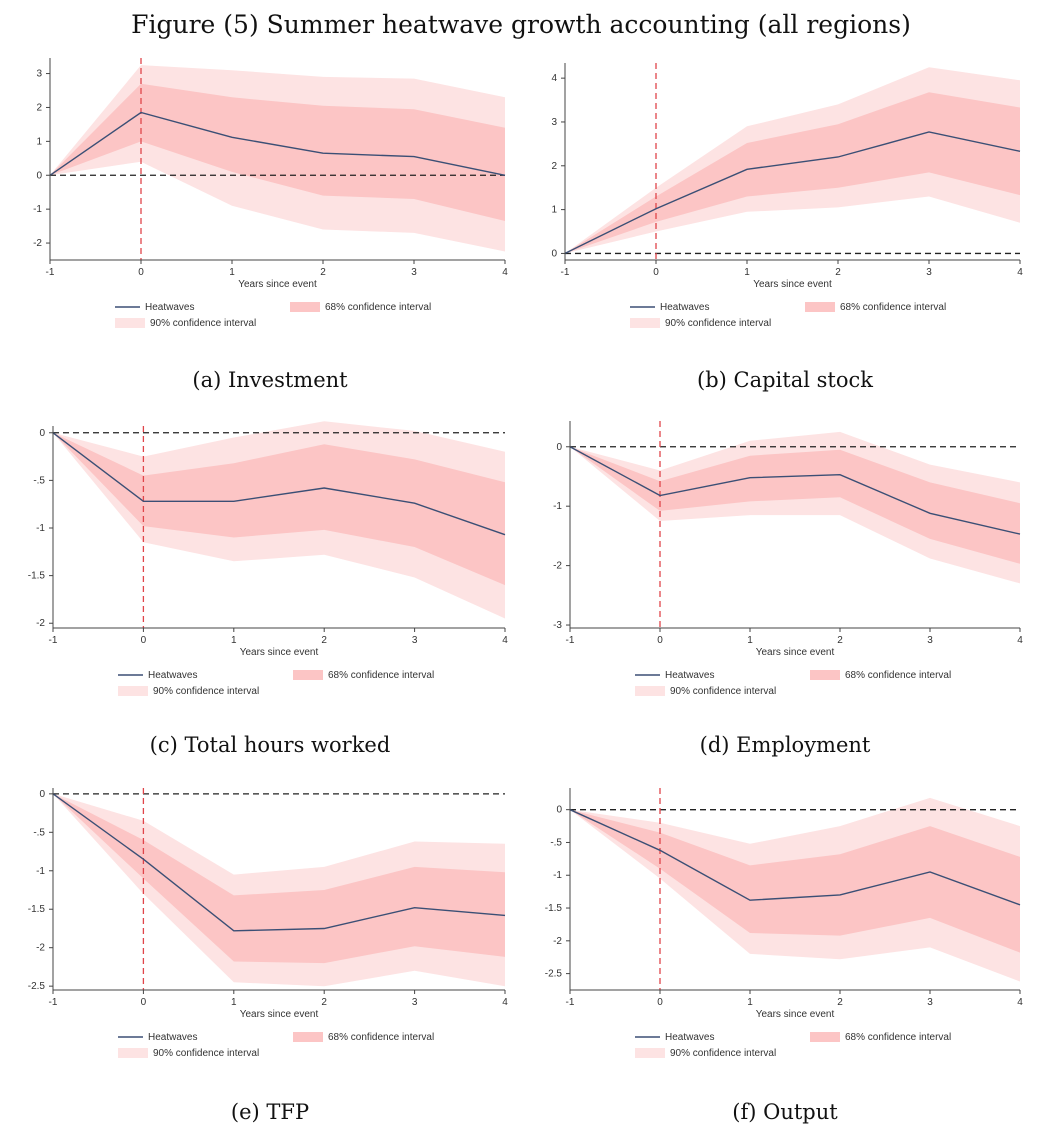 This screenshot has height=1145, width=1042. Describe the element at coordinates (270, 1112) in the screenshot. I see `chart-caption-e: (e) TFP` at that location.